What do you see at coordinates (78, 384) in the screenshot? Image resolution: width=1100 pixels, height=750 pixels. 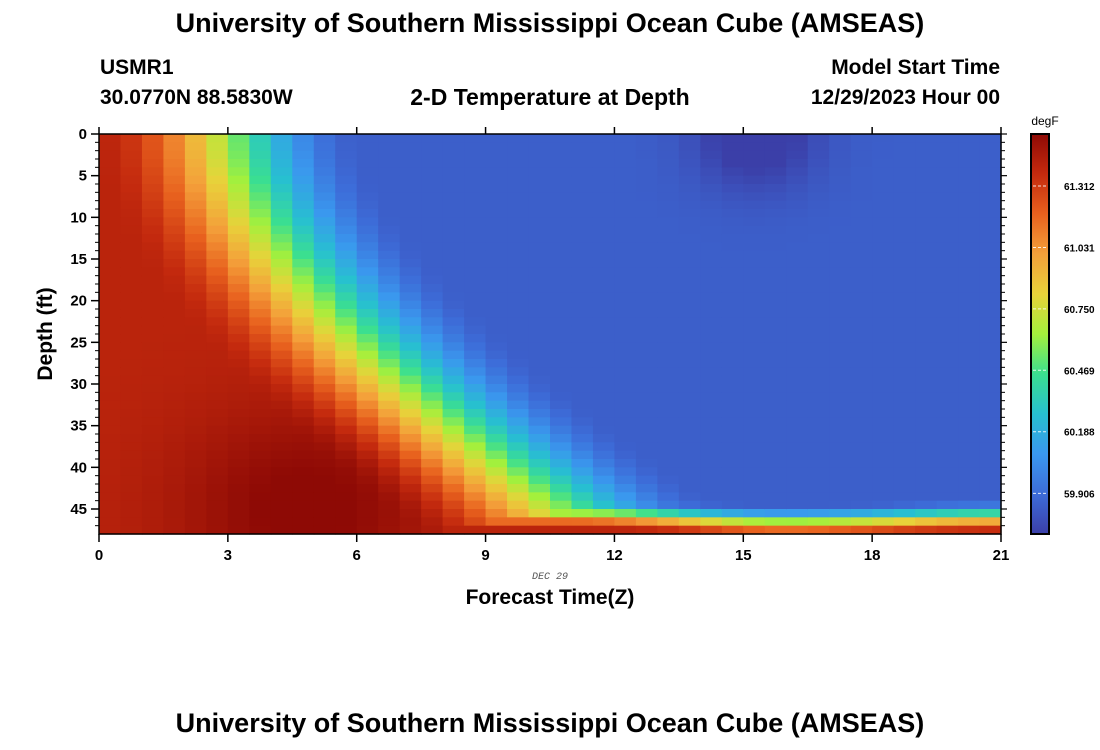 I see `y-tick-label: 30` at bounding box center [78, 384].